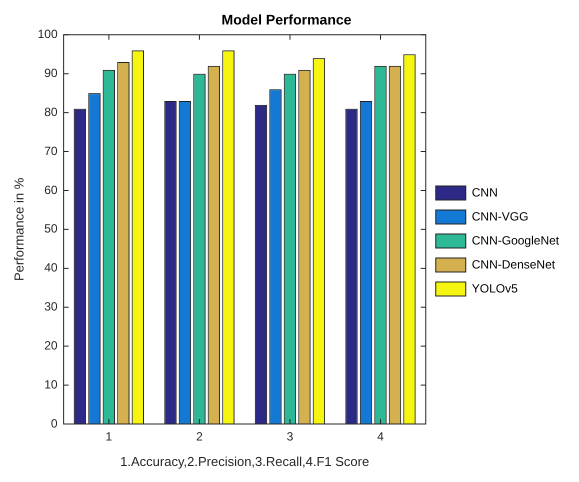 The width and height of the screenshot is (579, 482). Describe the element at coordinates (51, 307) in the screenshot. I see `y-tick-label: 30` at that location.